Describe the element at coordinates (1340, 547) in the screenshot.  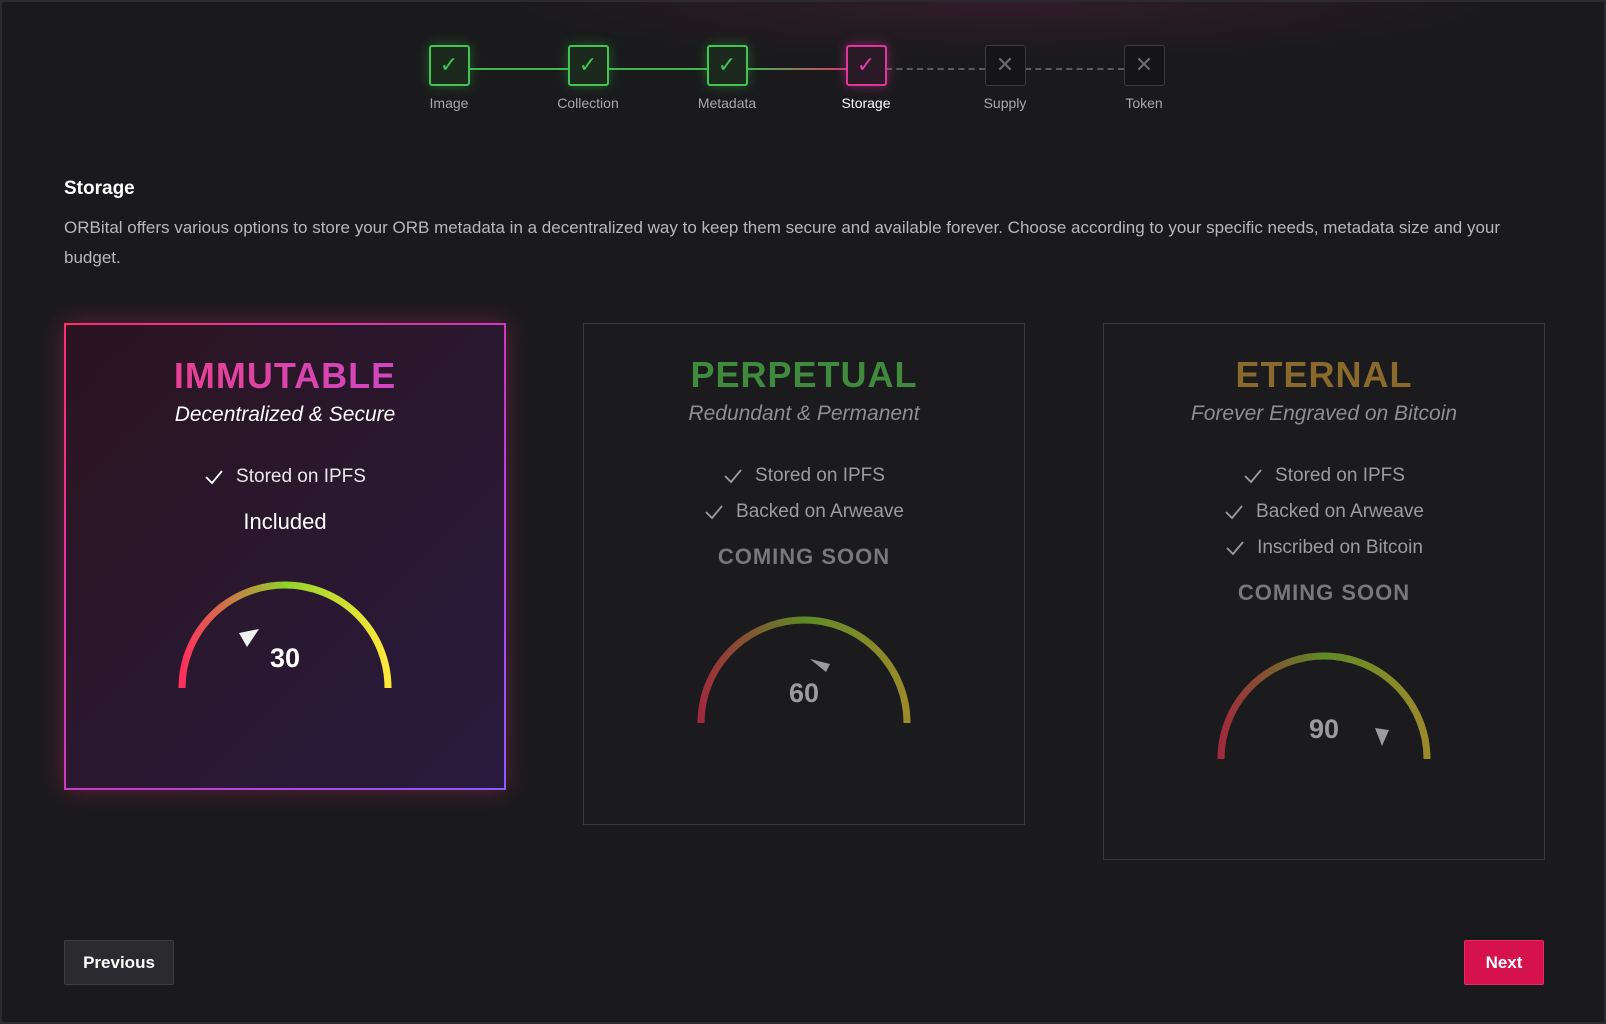
I see `feature-label: Inscribed on Bitcoin` at that location.